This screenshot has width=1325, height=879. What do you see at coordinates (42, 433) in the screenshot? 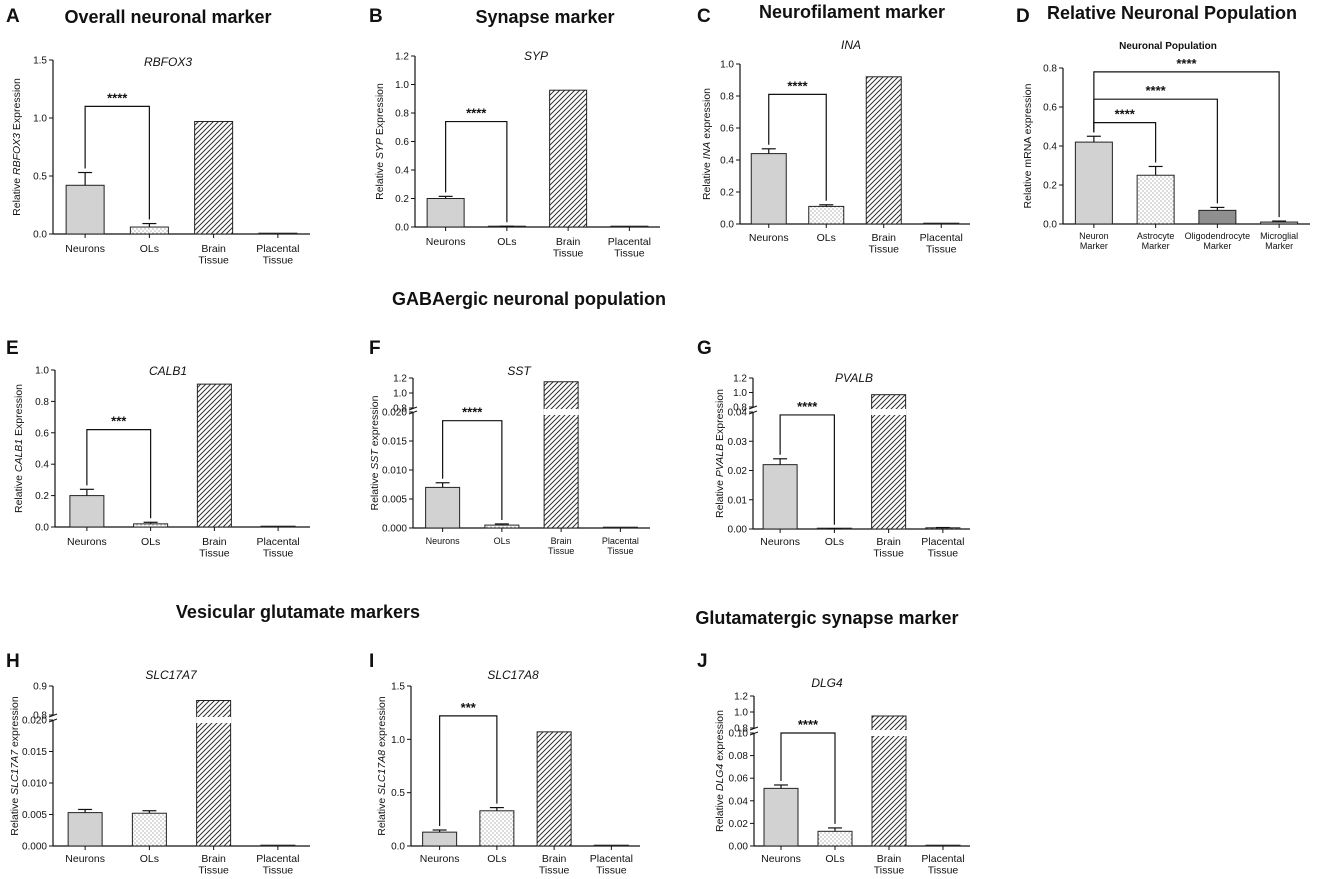
I see `y-tick-label: 0.6` at bounding box center [42, 433].